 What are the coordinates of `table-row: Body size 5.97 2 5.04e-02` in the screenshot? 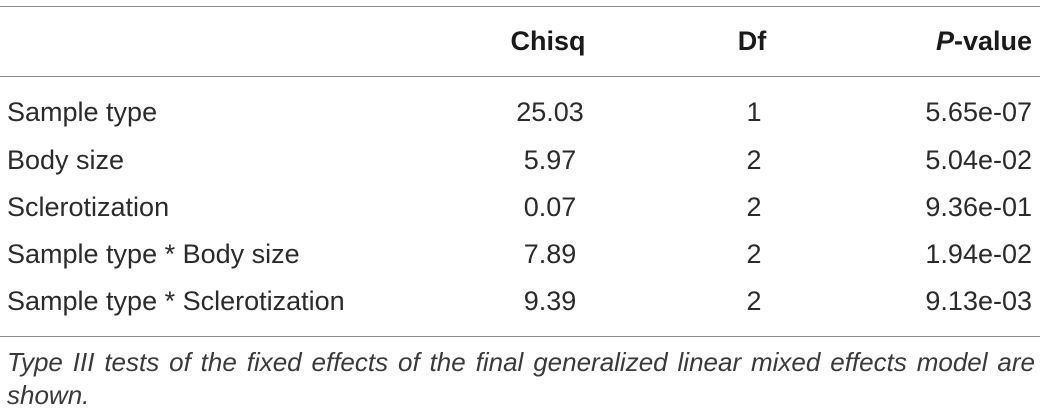 It's located at (520, 160).